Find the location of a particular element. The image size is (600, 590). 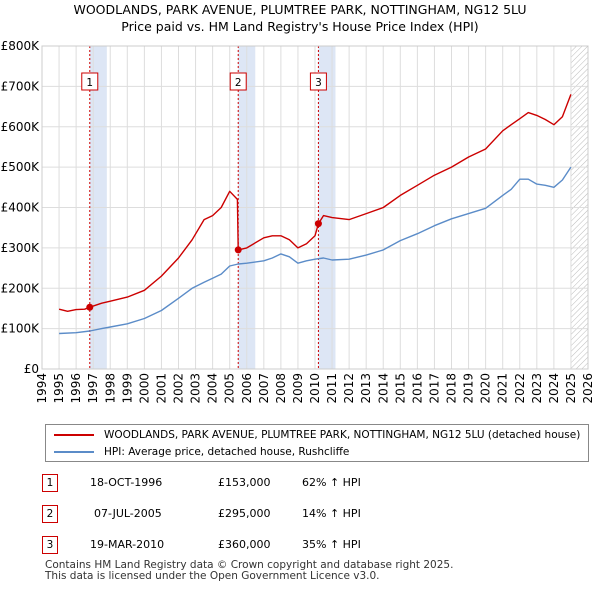

y-tick-label: £600K is located at coordinates (21, 127).